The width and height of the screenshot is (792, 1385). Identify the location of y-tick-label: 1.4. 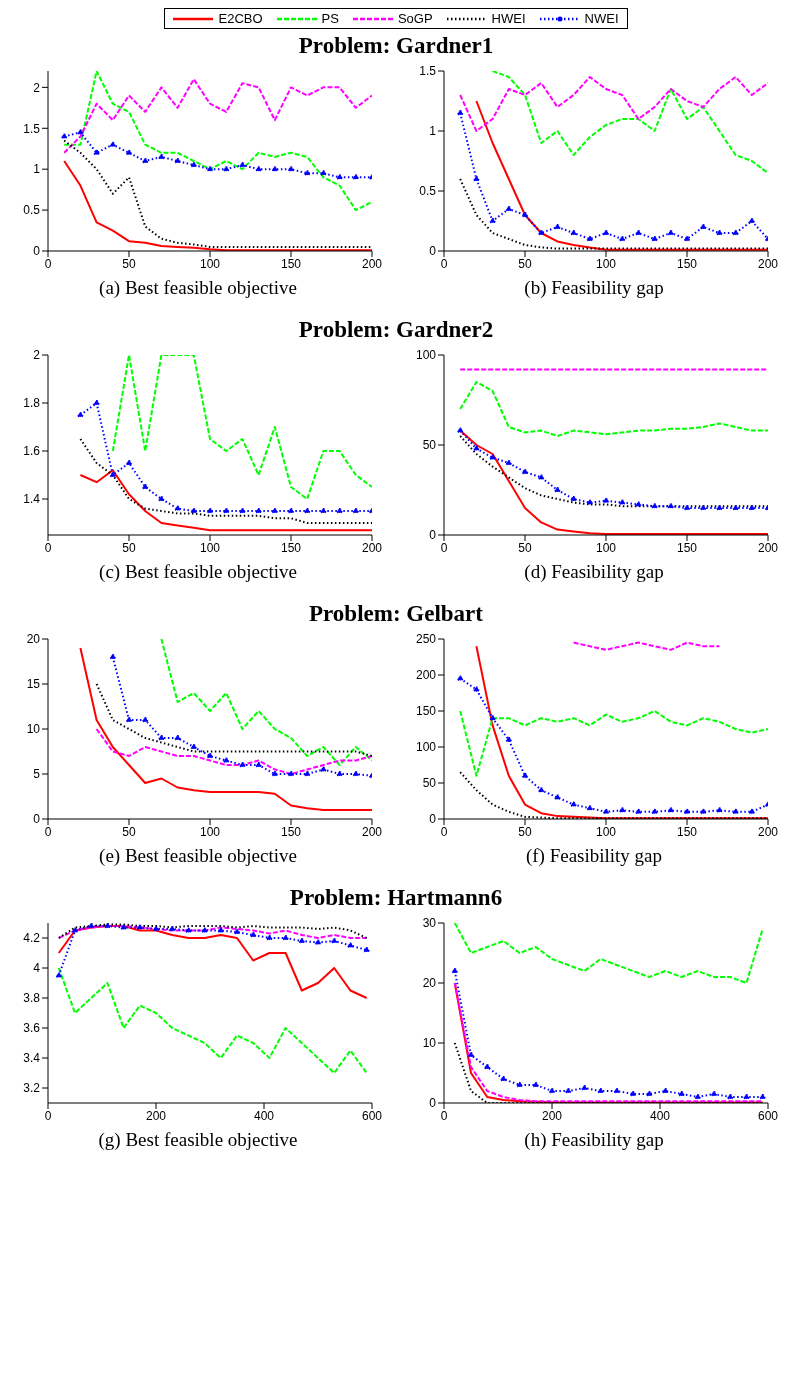
(32, 499).